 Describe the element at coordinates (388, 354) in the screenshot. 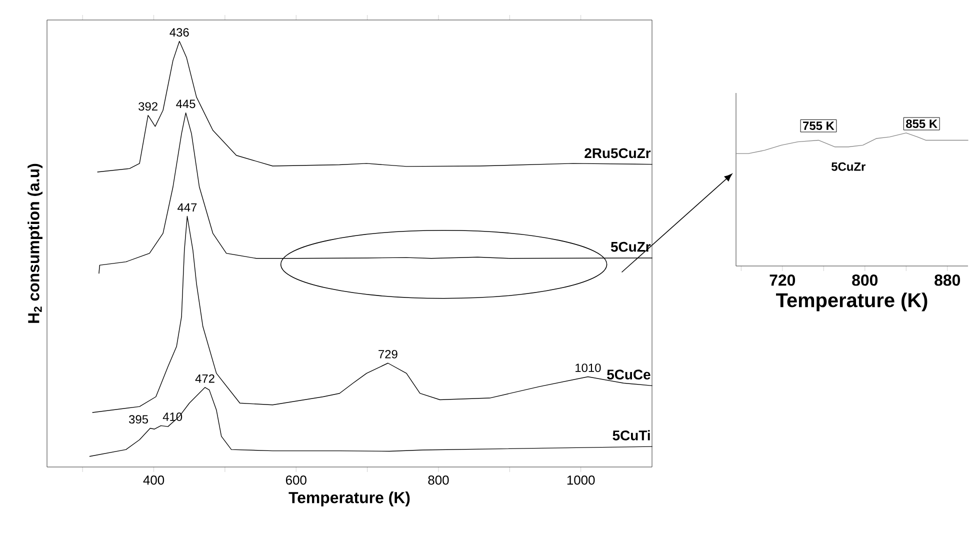

I see `annotation: 729` at that location.